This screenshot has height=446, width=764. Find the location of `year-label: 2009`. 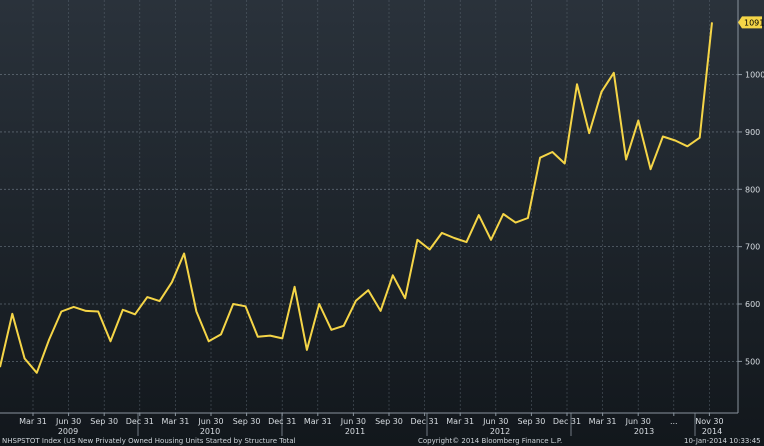

year-label: 2009 is located at coordinates (68, 431).